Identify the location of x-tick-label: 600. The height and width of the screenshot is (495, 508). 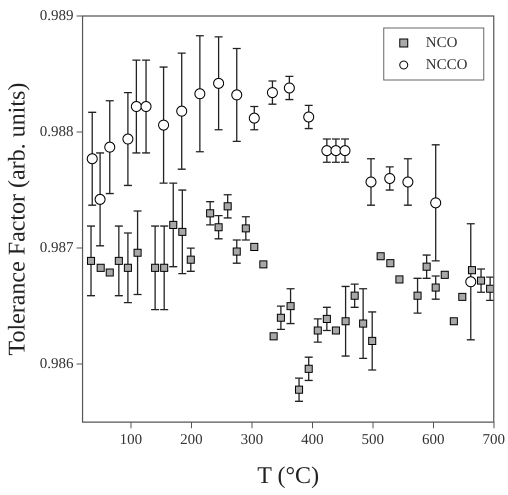
(433, 440).